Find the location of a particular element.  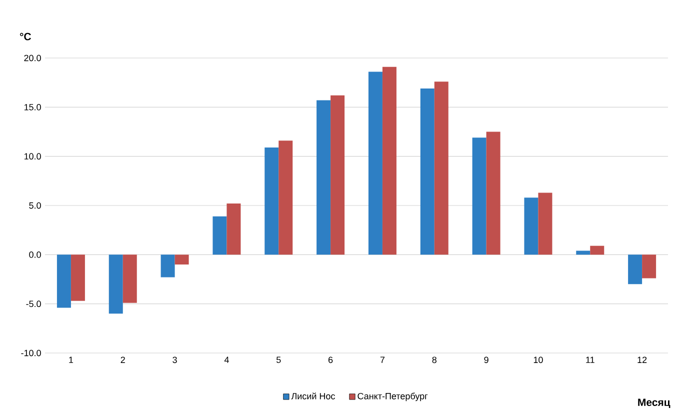

x-tick-label: 3 is located at coordinates (174, 360).